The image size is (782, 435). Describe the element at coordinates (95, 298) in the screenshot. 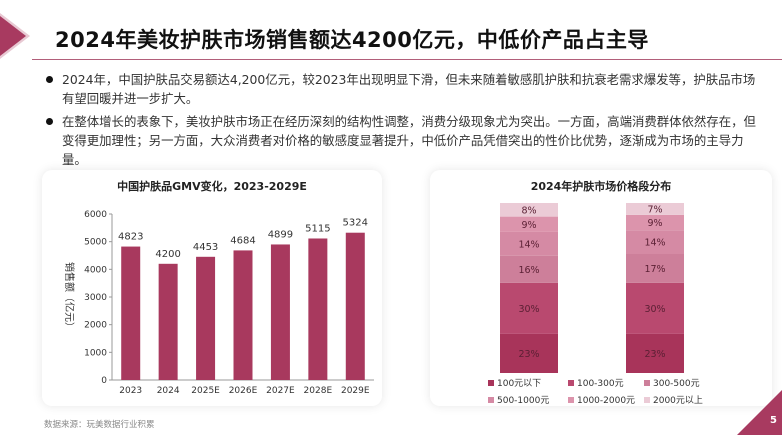

I see `y-tick-label: 3000` at that location.